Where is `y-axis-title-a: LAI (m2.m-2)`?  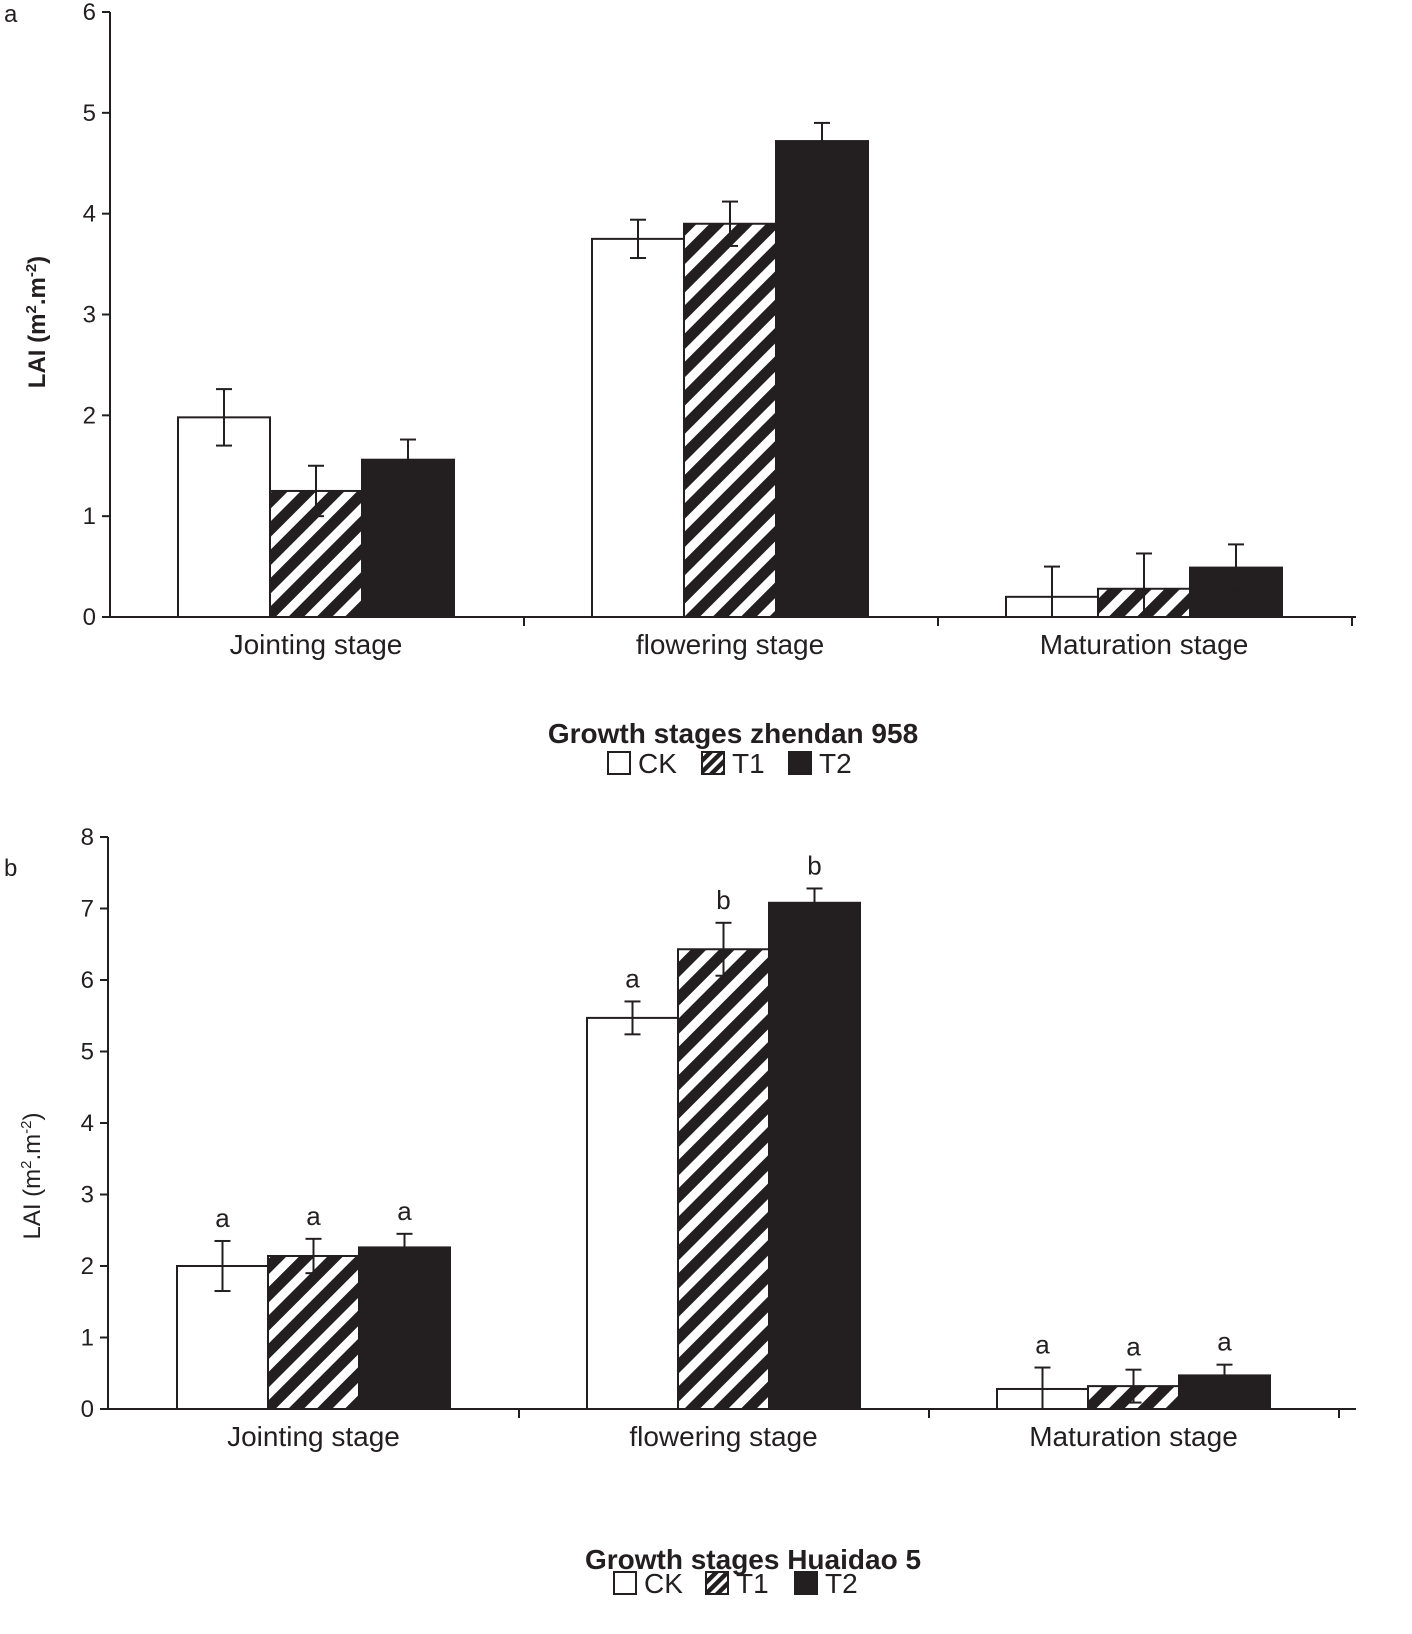
y-axis-title-a: LAI (m2.m-2) is located at coordinates (37, 322).